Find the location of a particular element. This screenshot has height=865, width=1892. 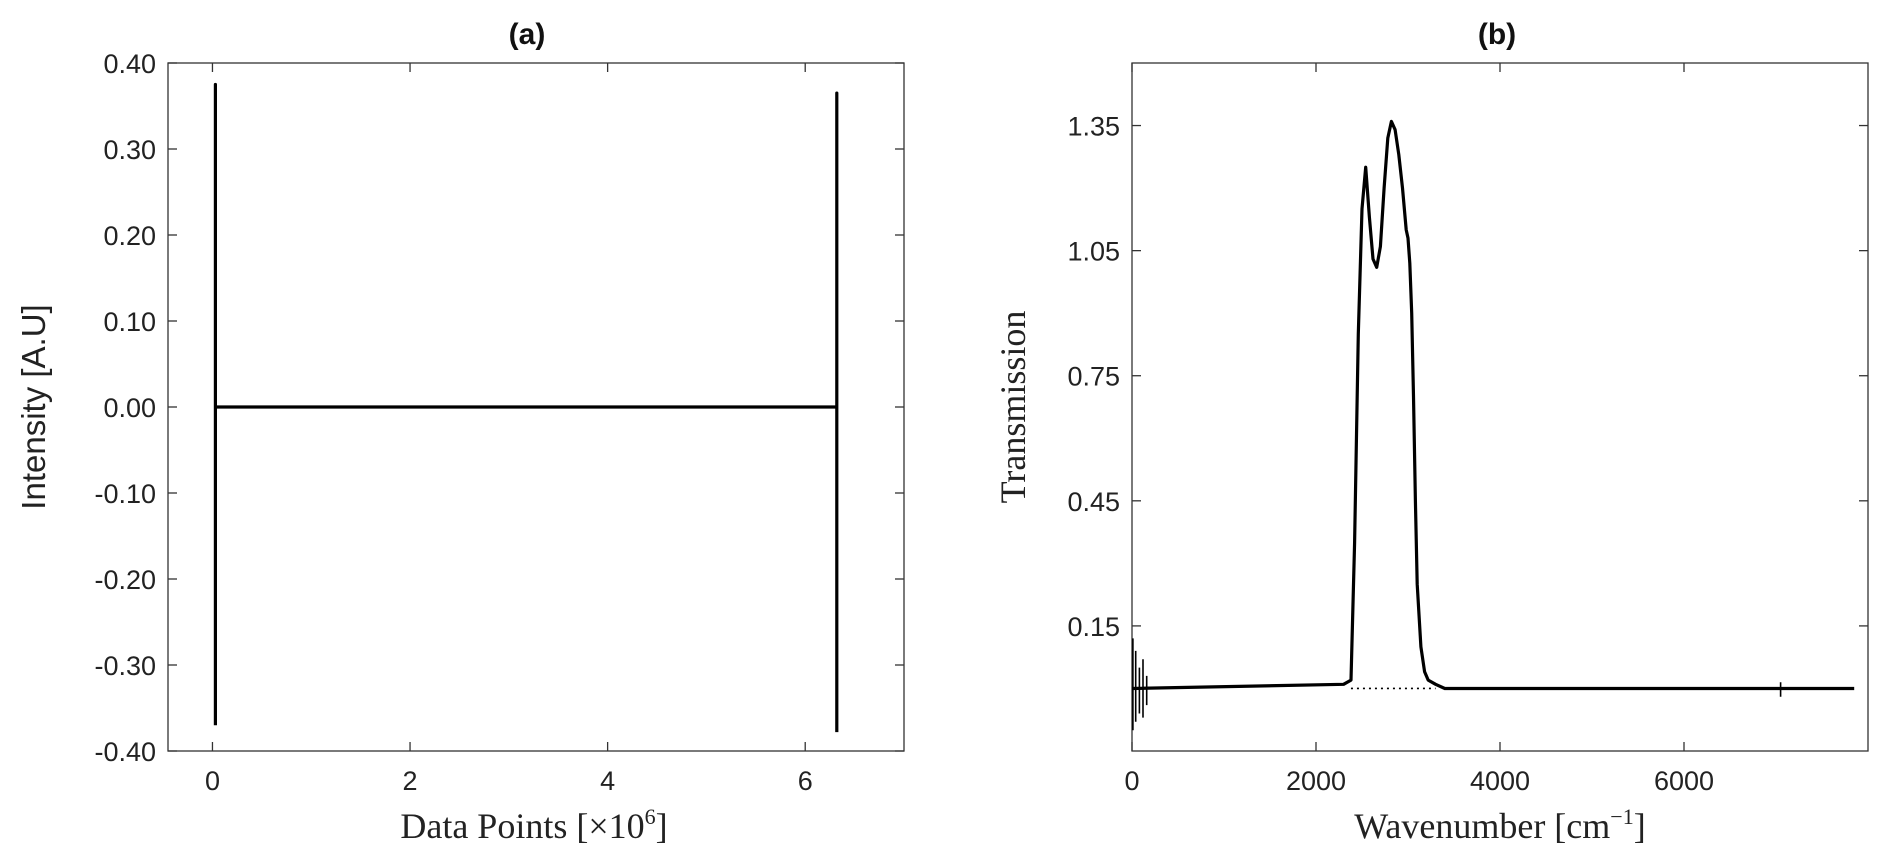

panel-a-x-axis-label: Data Points [×106] is located at coordinates (533, 825).